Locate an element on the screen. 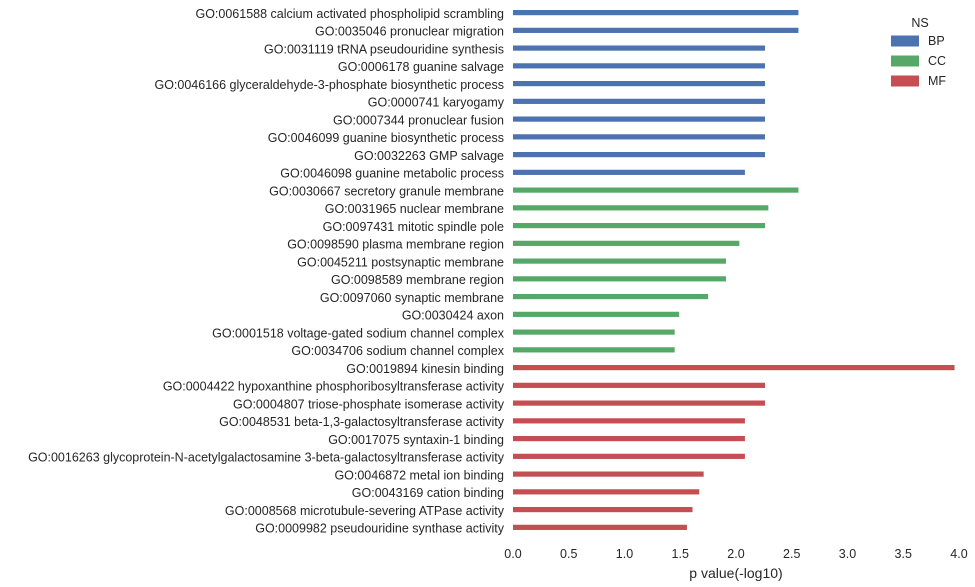  category-label: GO:0043169 cation binding is located at coordinates (428, 493).